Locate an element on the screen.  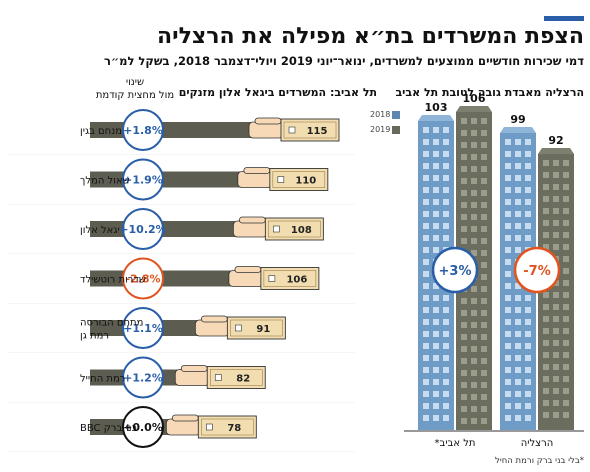
street-category-label: בני ברק BBC is located at coordinates (109, 428).